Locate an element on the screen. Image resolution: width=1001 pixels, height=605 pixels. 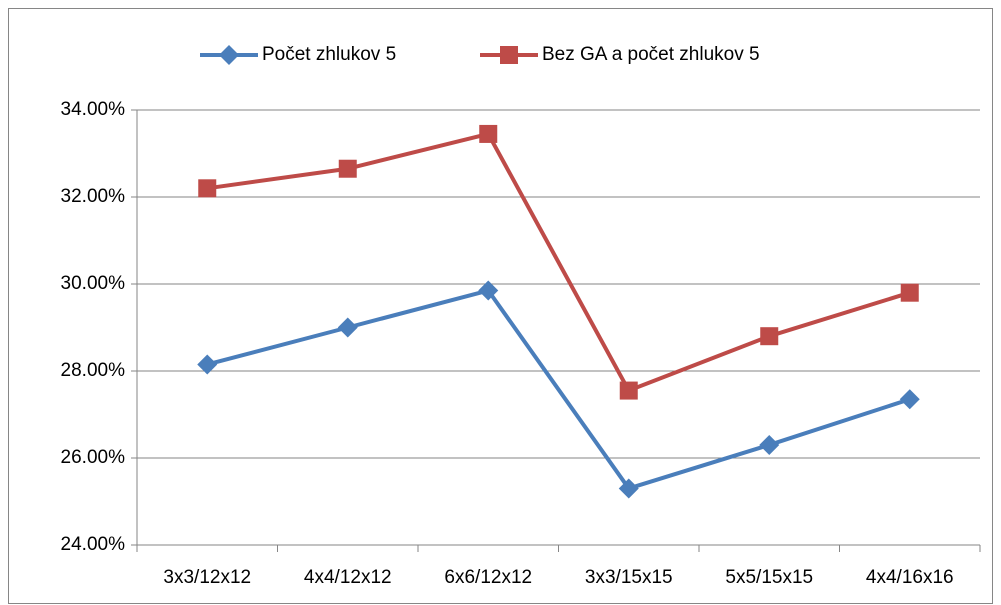
y-tick-label: 28.00% is located at coordinates (93, 370).